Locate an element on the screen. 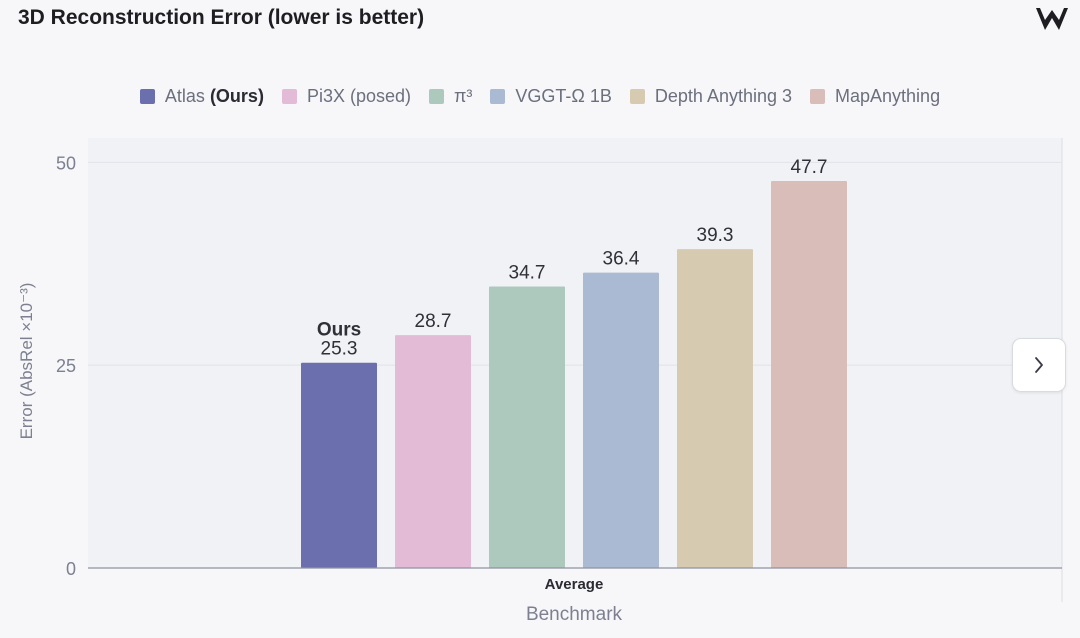  data-label: 34.7 is located at coordinates (527, 272).